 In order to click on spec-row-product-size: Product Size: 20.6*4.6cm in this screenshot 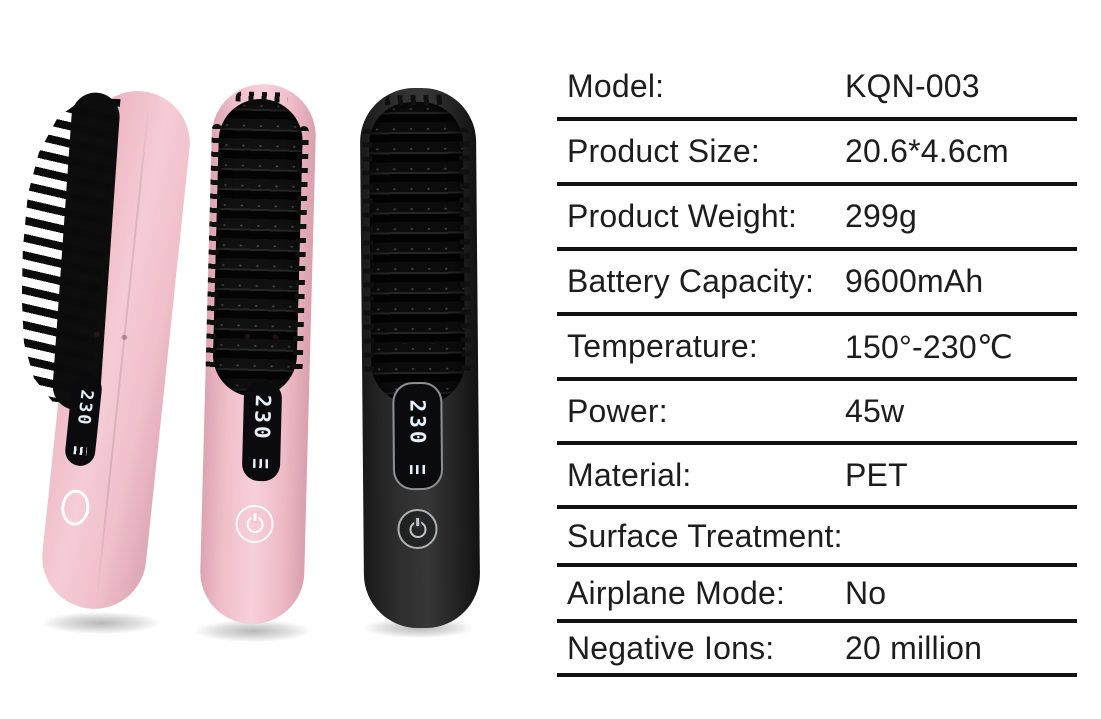, I will do `click(817, 153)`.